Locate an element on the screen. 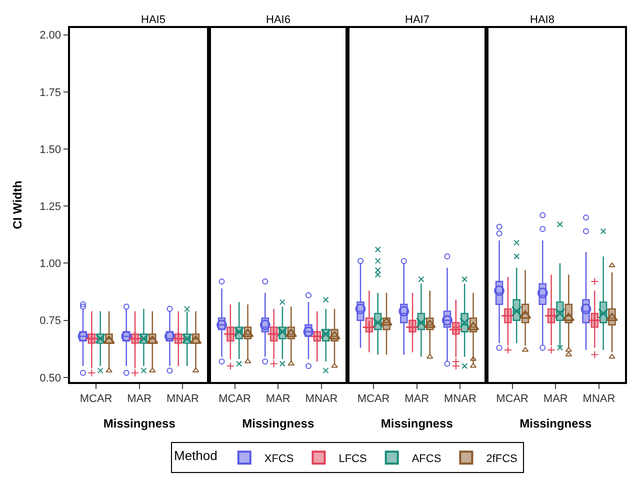 The height and width of the screenshot is (483, 637). legend-label: 2fFCS is located at coordinates (502, 458).